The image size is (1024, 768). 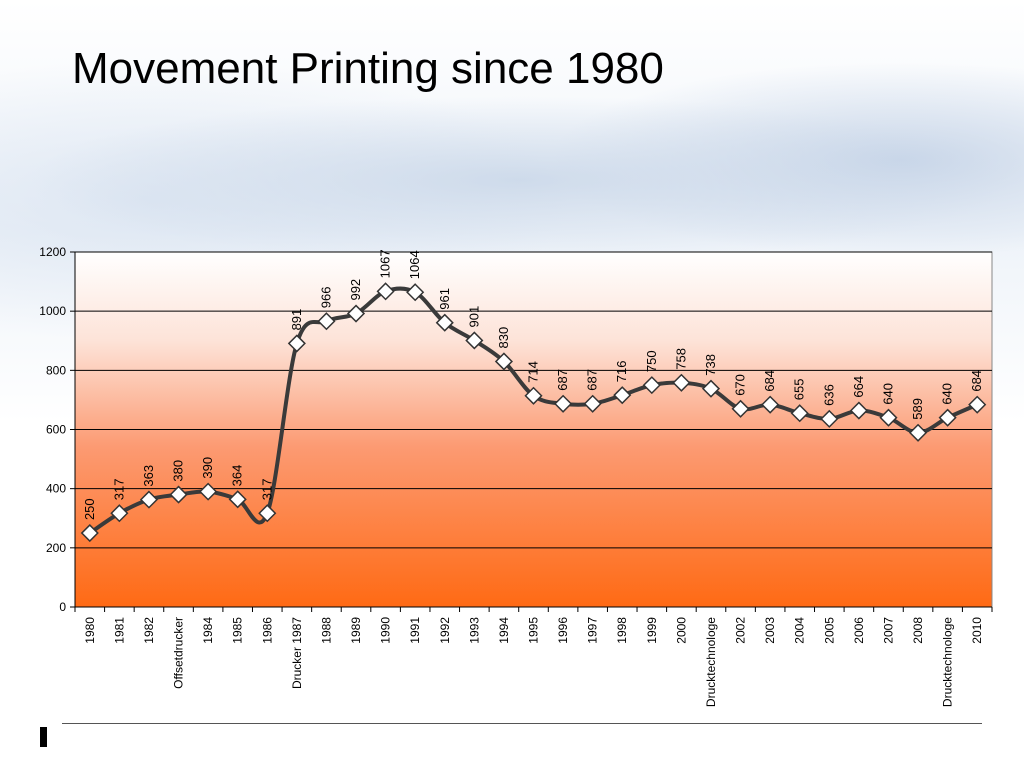 What do you see at coordinates (888, 630) in the screenshot?
I see `x-tick-label: 2007` at bounding box center [888, 630].